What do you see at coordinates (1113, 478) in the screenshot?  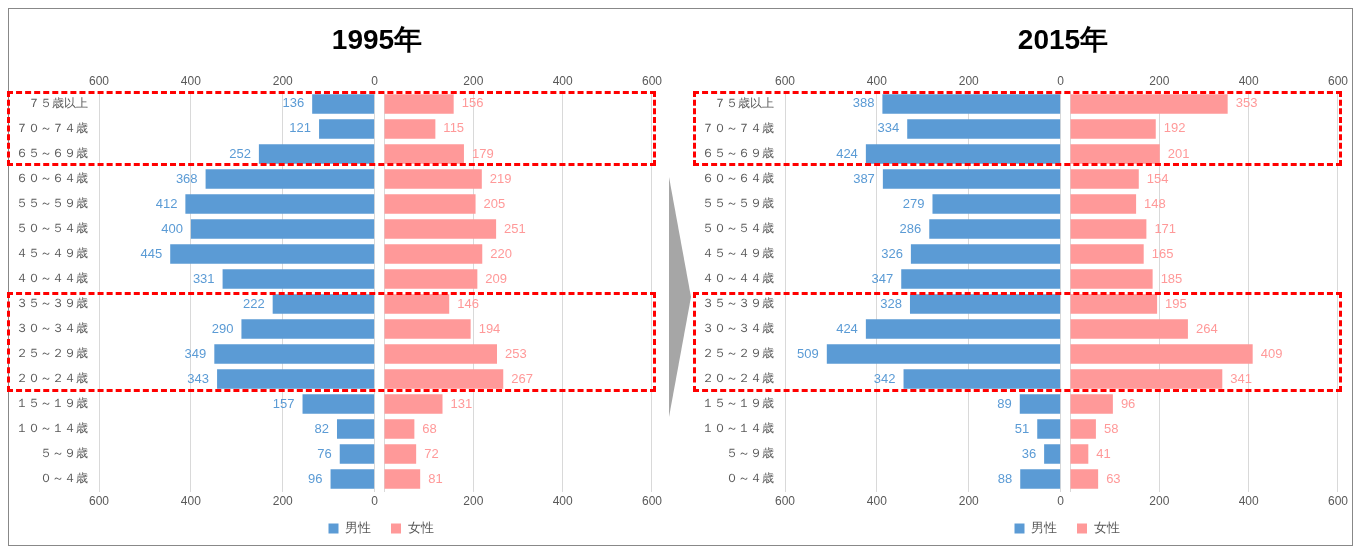 I see `data-label: 63` at bounding box center [1113, 478].